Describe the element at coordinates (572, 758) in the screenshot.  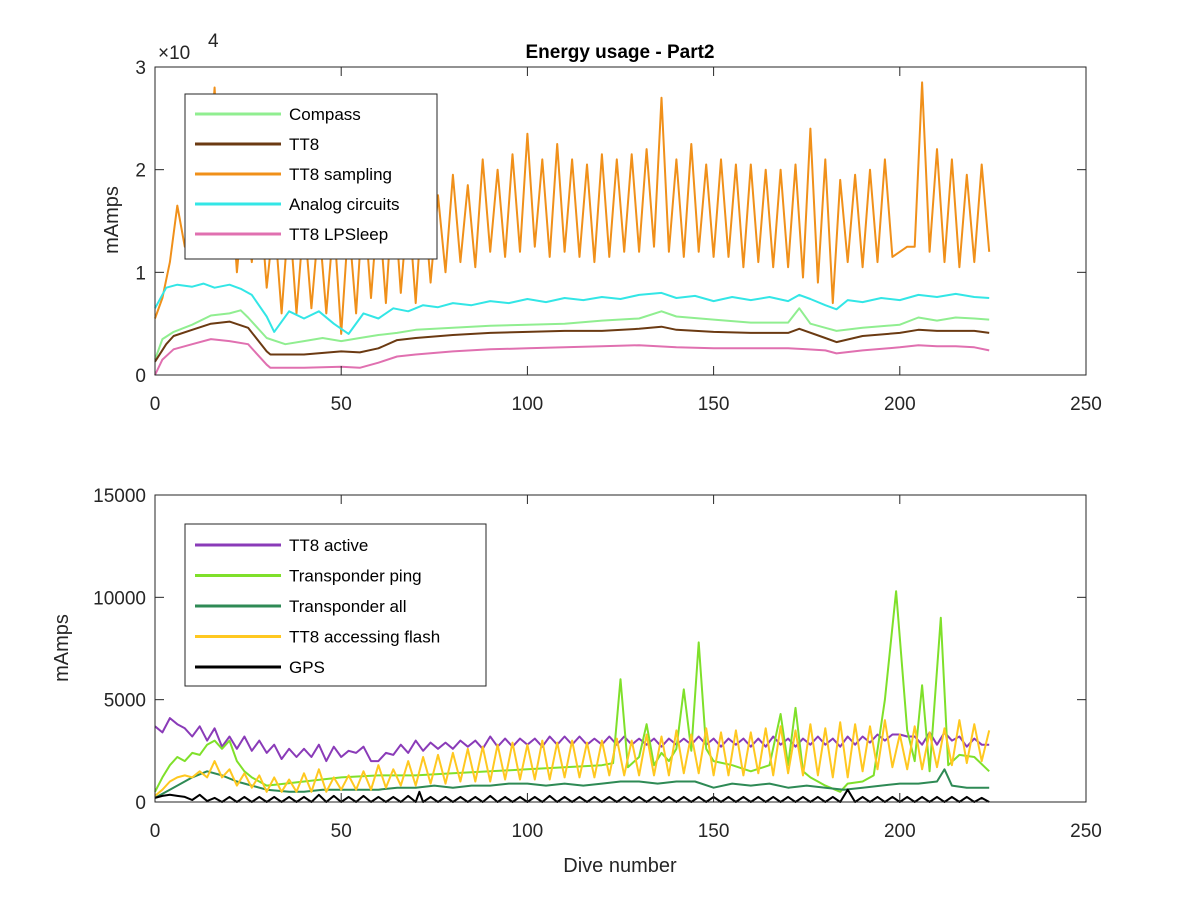
I see `series-line-tt8-accessing-flash` at that location.